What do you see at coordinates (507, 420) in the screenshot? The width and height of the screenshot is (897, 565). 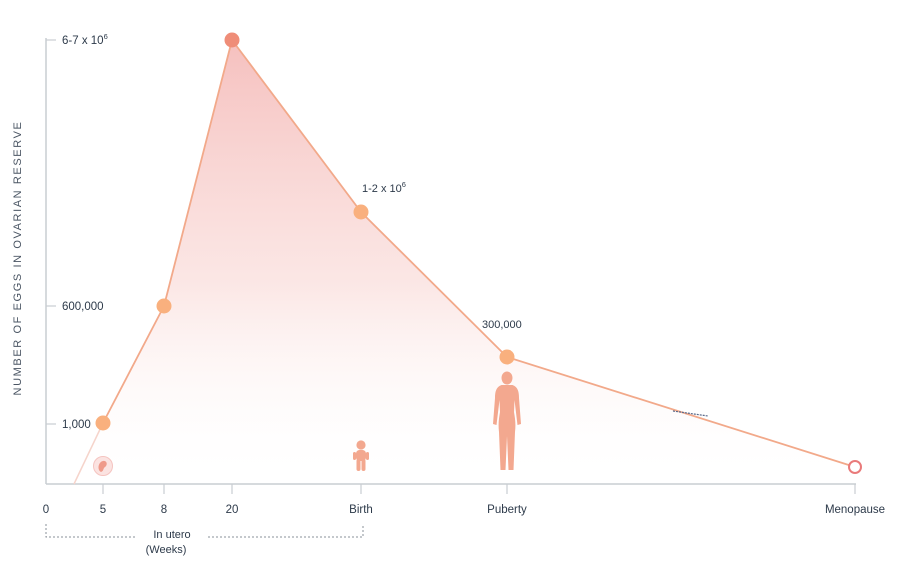 I see `woman-icon` at bounding box center [507, 420].